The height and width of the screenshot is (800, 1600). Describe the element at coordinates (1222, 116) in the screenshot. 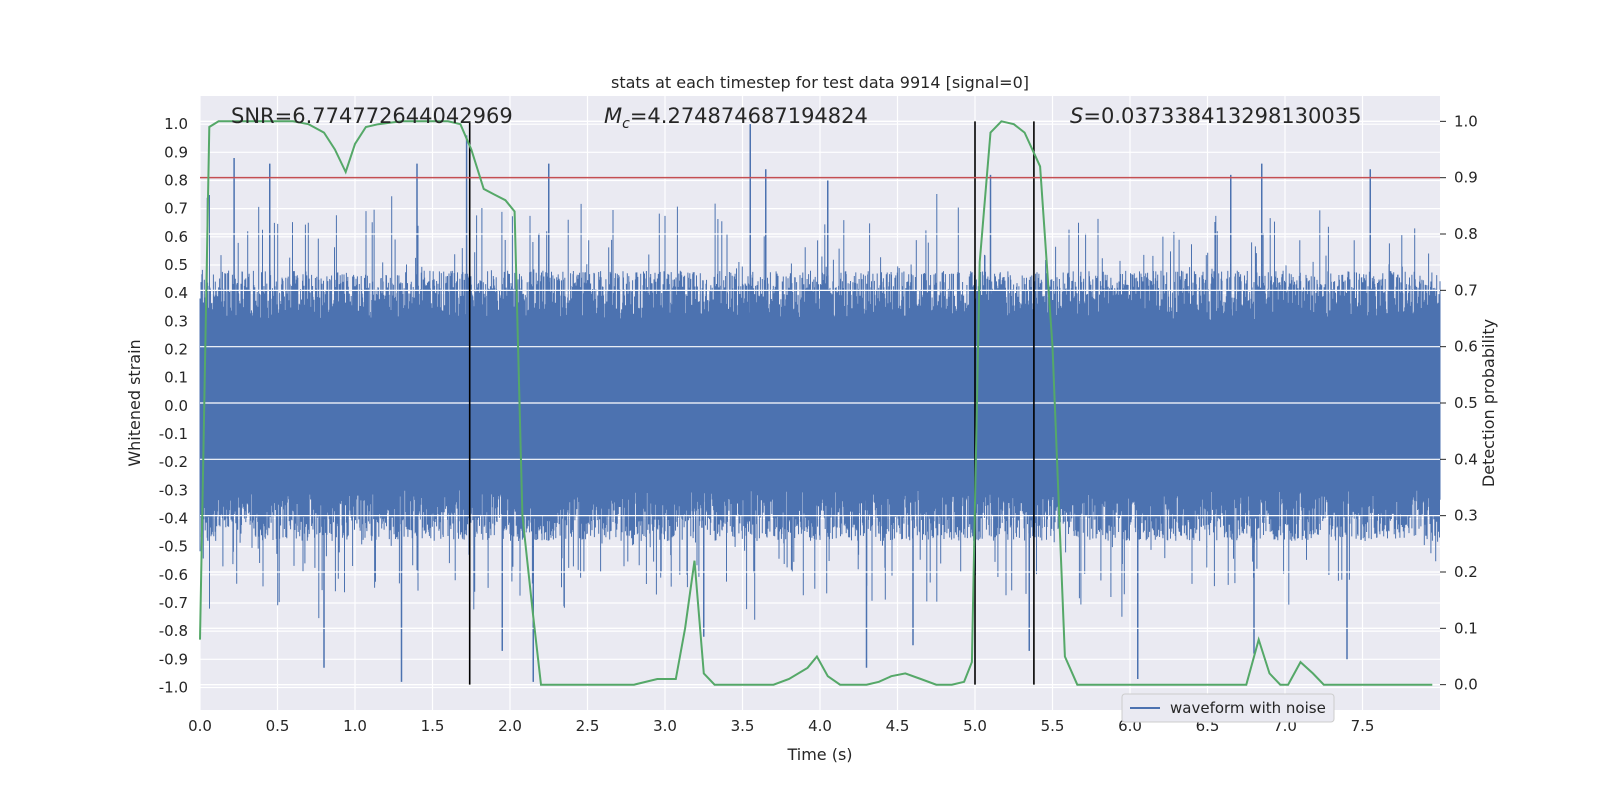

I see `s-value: =0.037338413298130035` at that location.